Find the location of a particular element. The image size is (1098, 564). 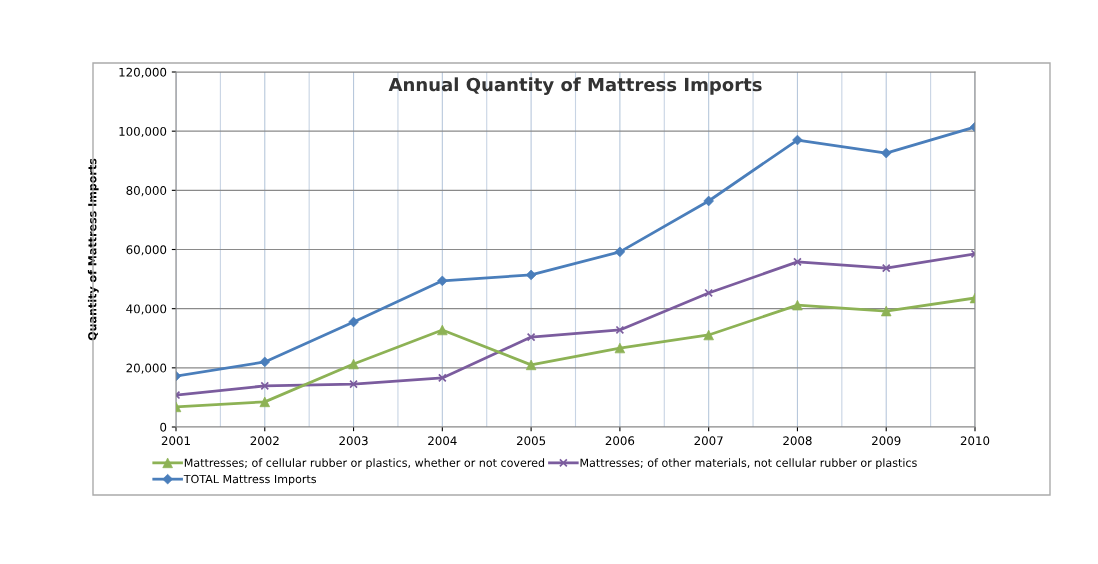

x-tick-label: 2006 is located at coordinates (620, 441).